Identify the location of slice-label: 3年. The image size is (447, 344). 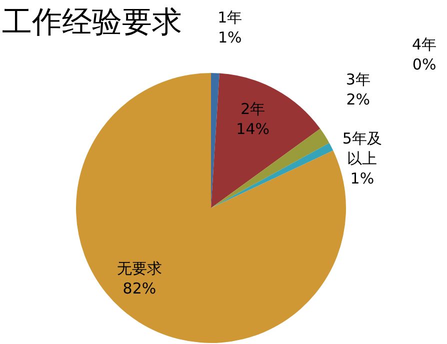
(358, 79).